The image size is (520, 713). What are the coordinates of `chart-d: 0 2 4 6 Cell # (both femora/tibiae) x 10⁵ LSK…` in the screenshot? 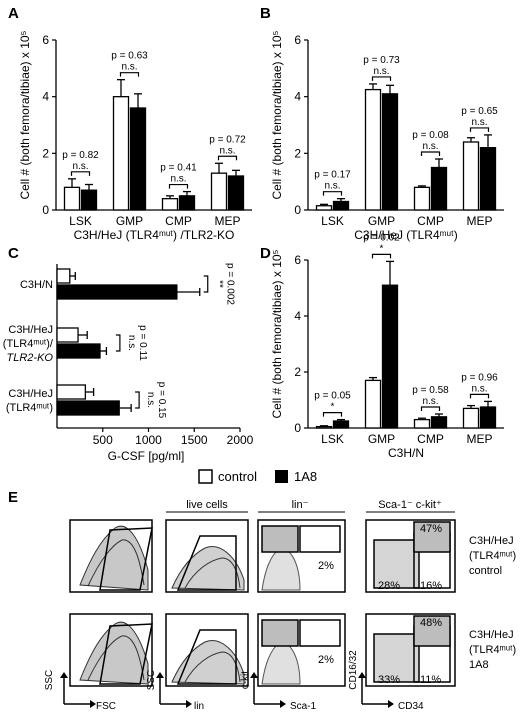 It's located at (387, 346).